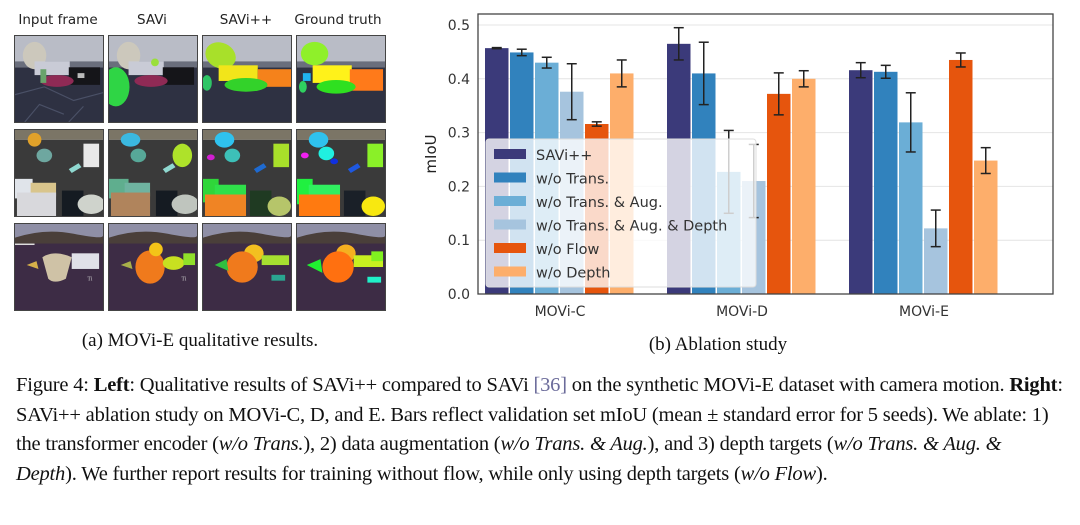 The image size is (1080, 525). I want to click on thumb-row3-ground-truth, so click(341, 267).